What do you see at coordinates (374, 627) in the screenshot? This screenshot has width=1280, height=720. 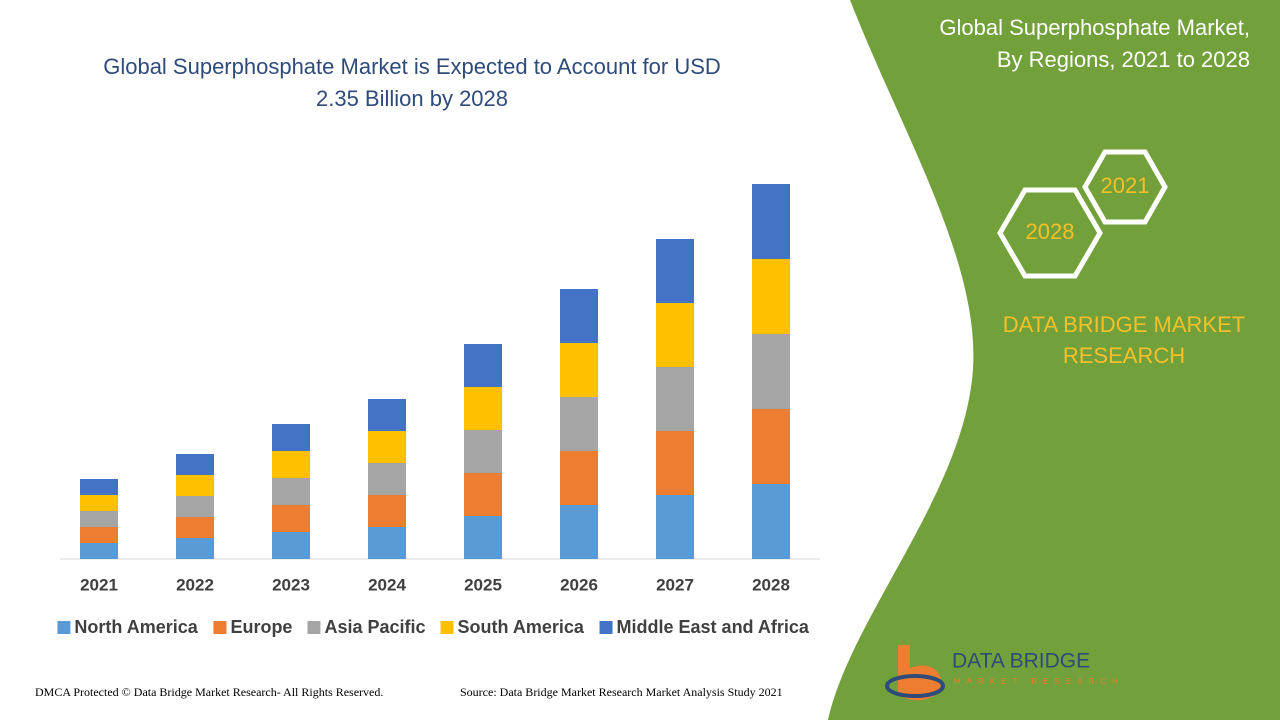 I see `legend-label: Asia Pacific` at bounding box center [374, 627].